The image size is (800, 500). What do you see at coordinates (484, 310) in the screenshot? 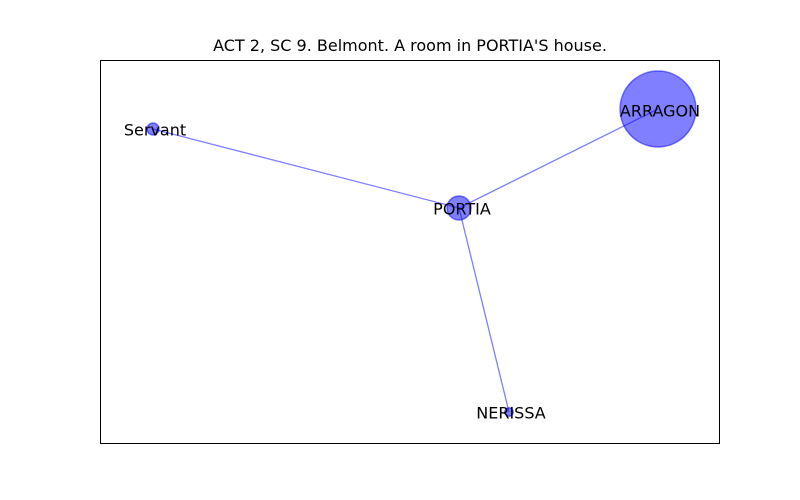
I see `edge-portia-nerissa` at bounding box center [484, 310].